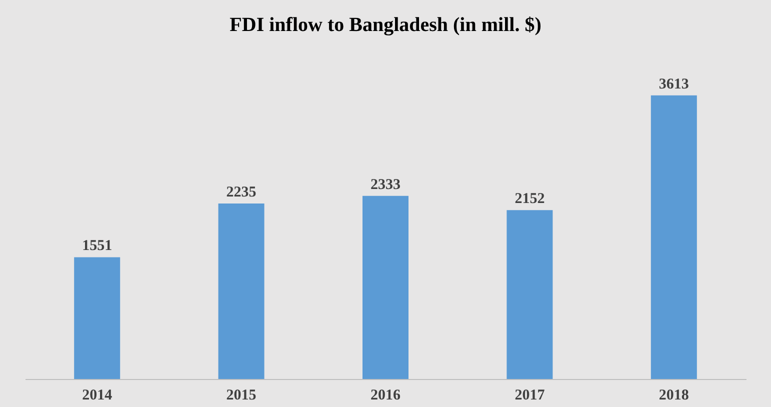 The image size is (771, 407). Describe the element at coordinates (673, 84) in the screenshot. I see `data-label: 3613` at that location.